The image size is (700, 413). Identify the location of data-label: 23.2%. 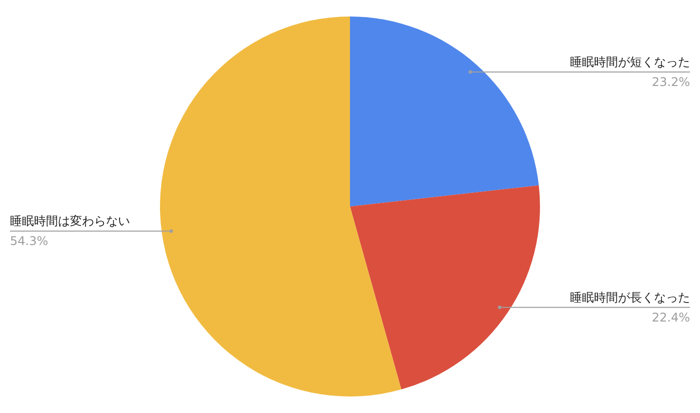
(671, 81).